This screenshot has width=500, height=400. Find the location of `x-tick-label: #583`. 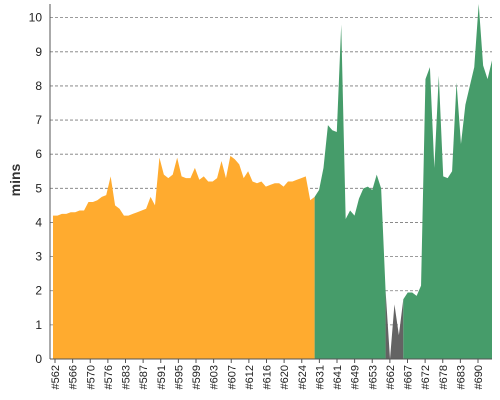

x-tick-label: #583 is located at coordinates (127, 377).